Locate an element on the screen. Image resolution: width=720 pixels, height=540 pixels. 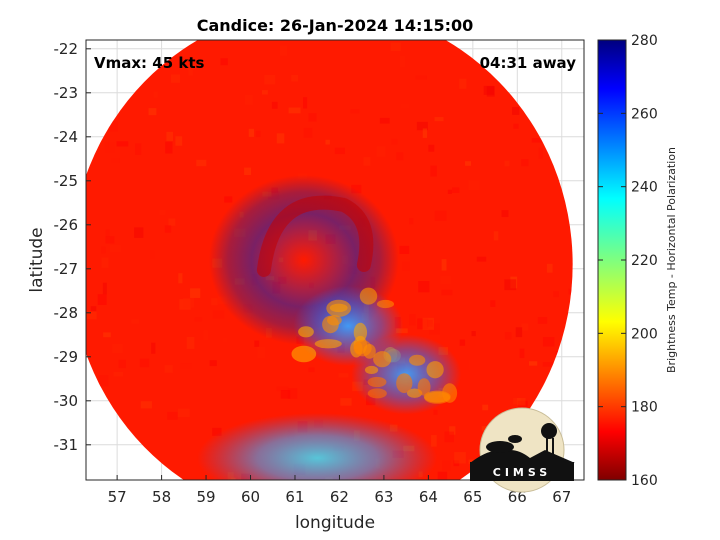
colorbar-tick-label: 280 is located at coordinates (644, 41).